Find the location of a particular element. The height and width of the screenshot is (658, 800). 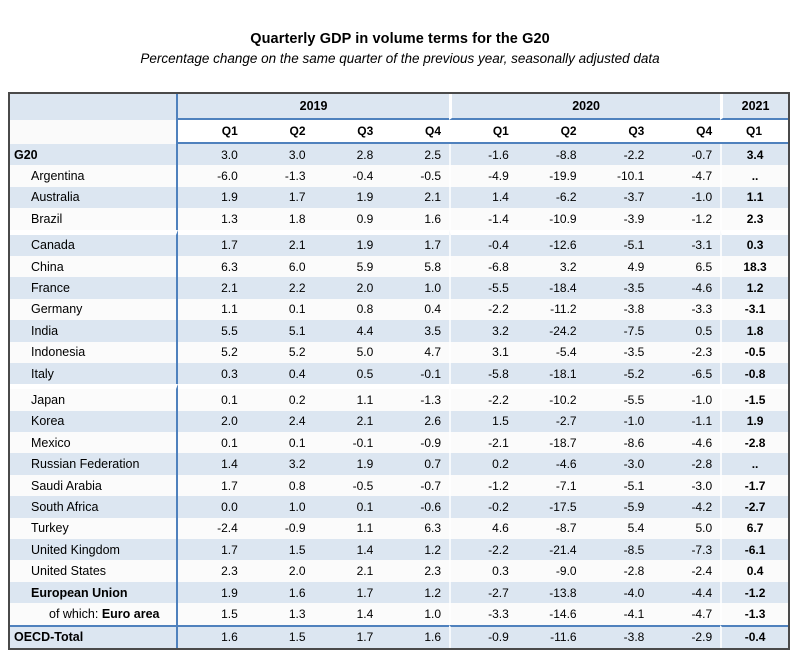

value-cell: 3.0 is located at coordinates (279, 155).